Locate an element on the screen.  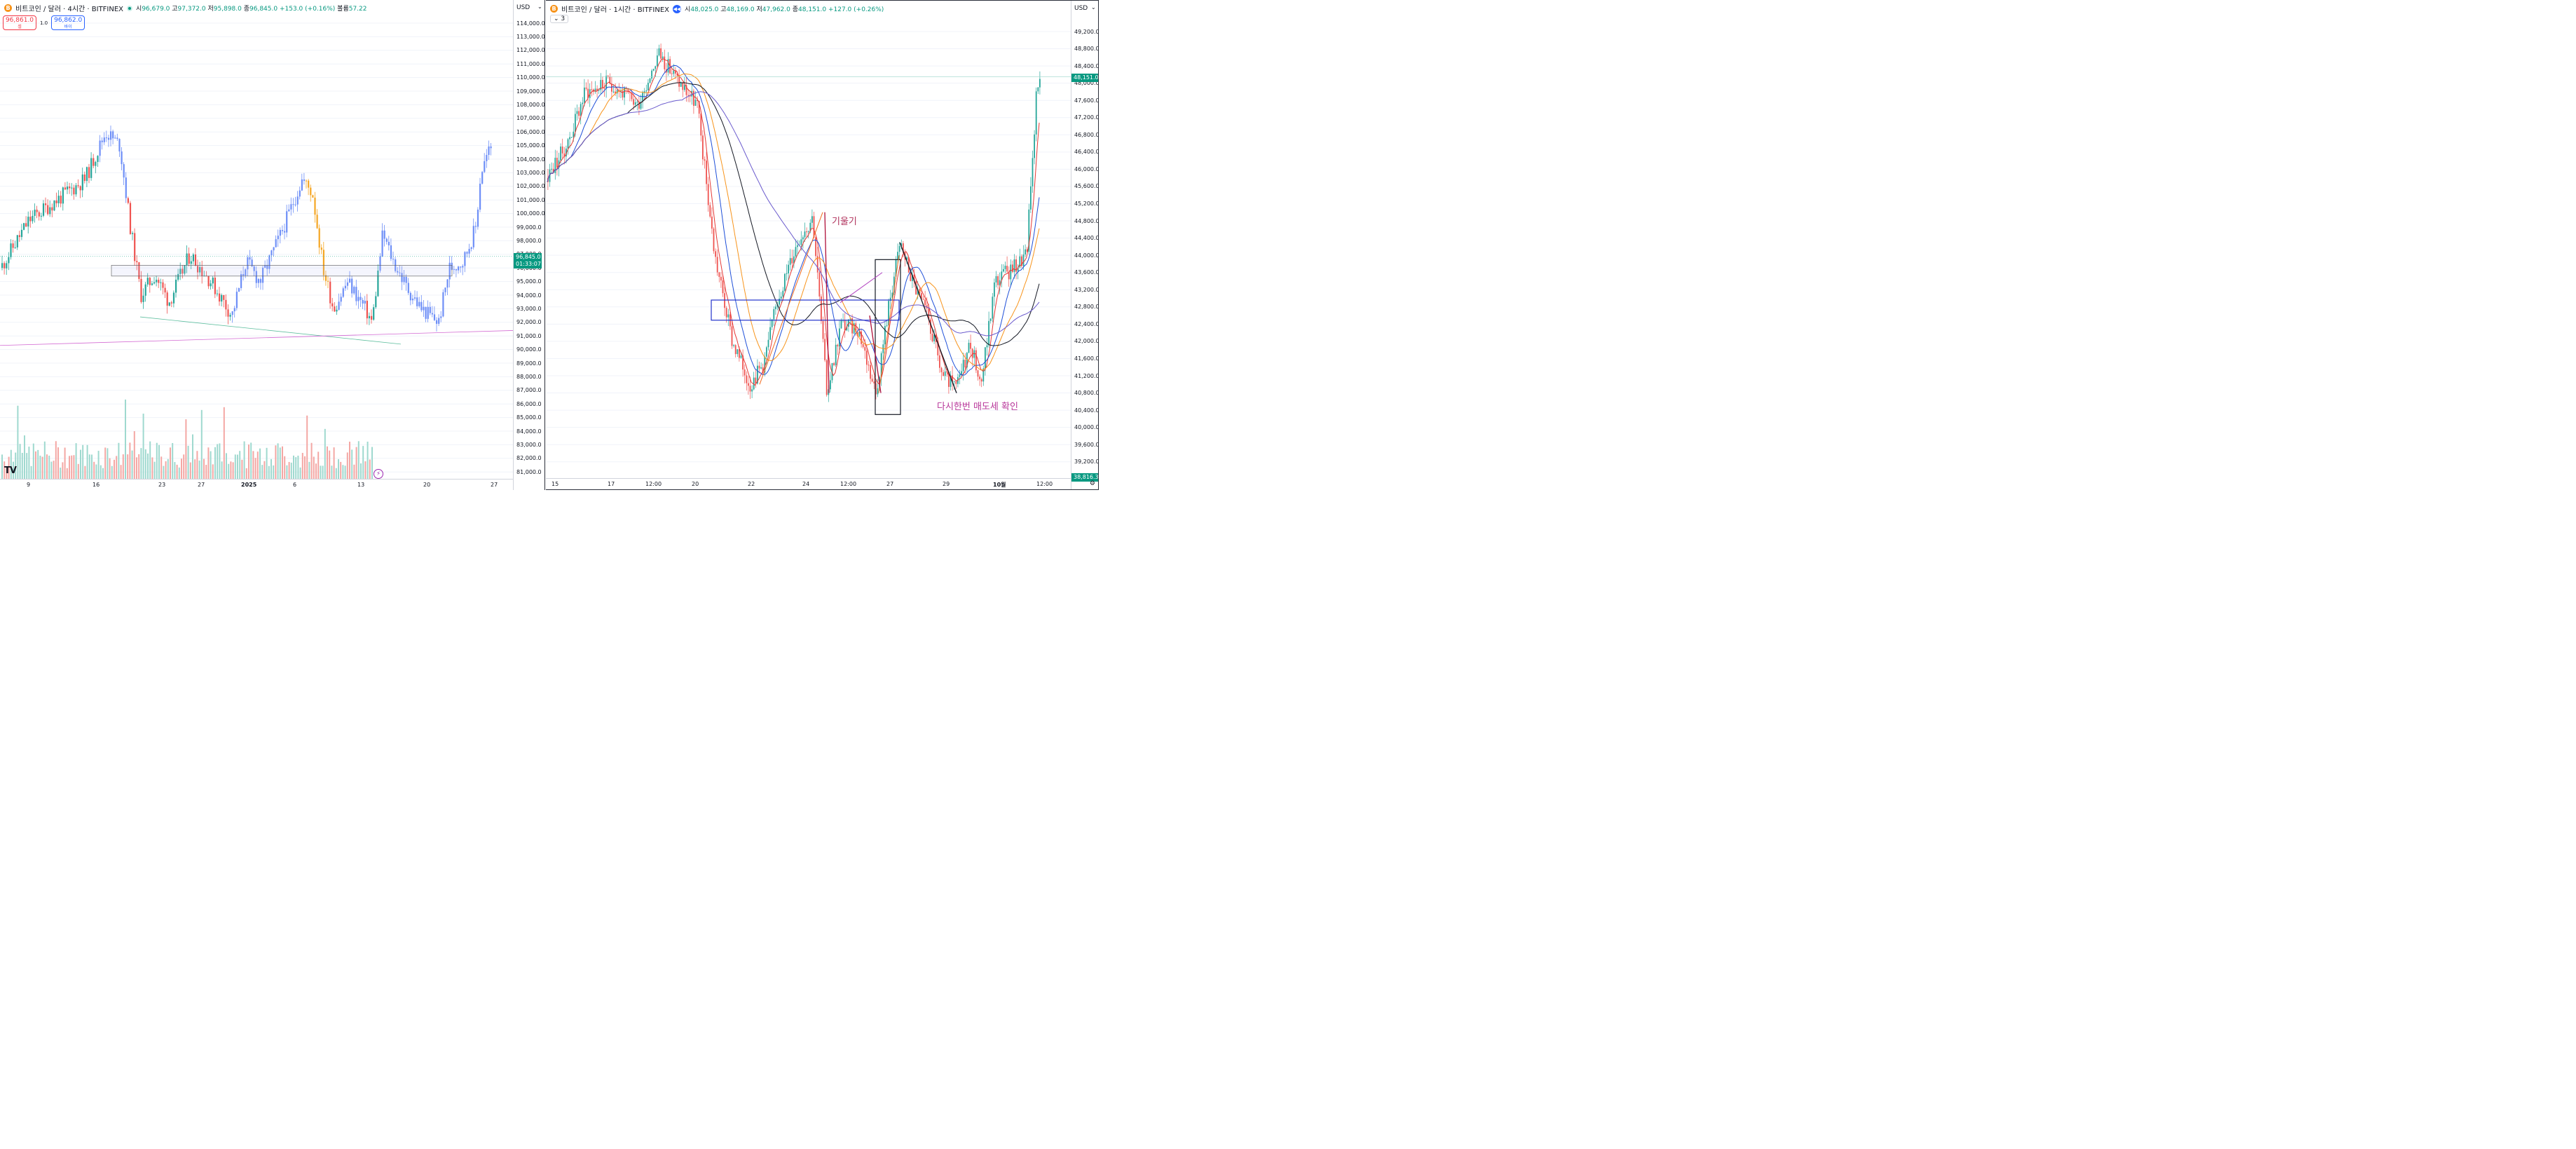
focus-box is located at coordinates (888, 337).